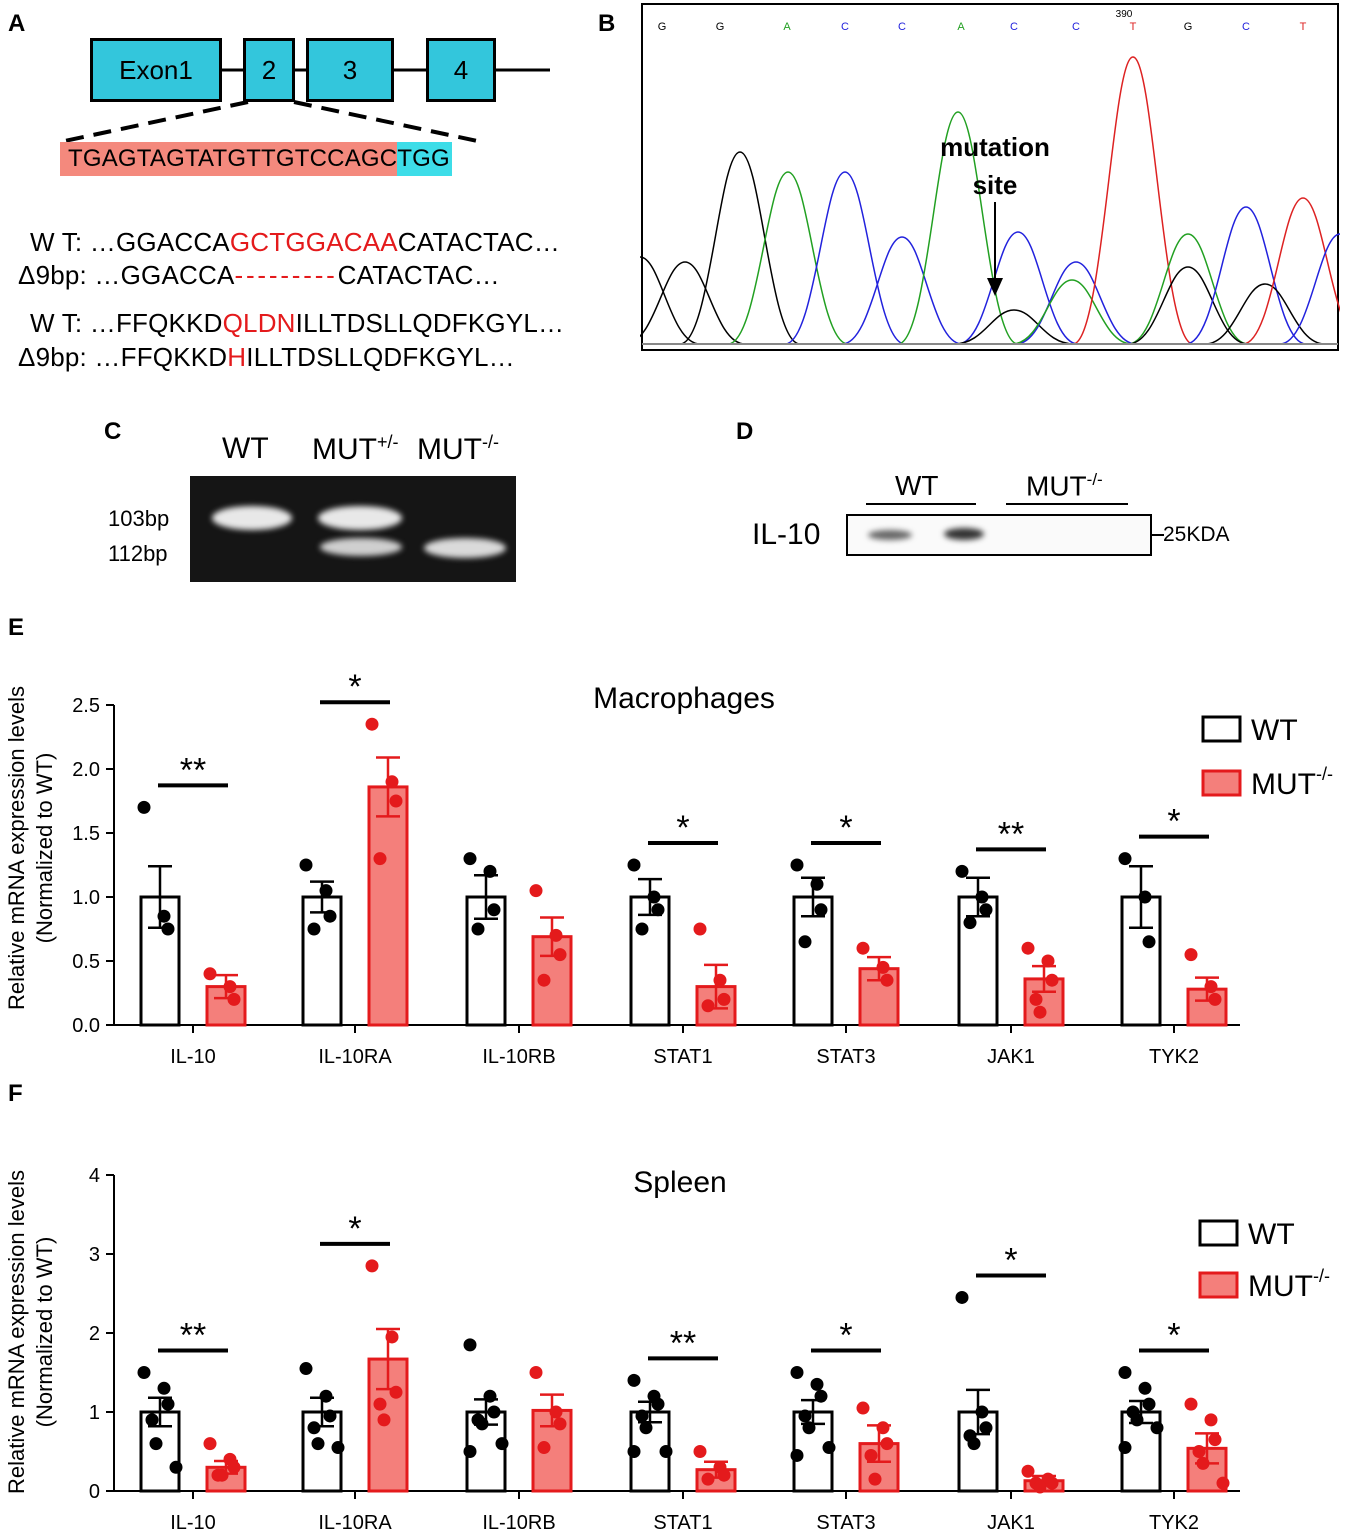  I want to click on y-tick-label: 0, so click(94, 1492).